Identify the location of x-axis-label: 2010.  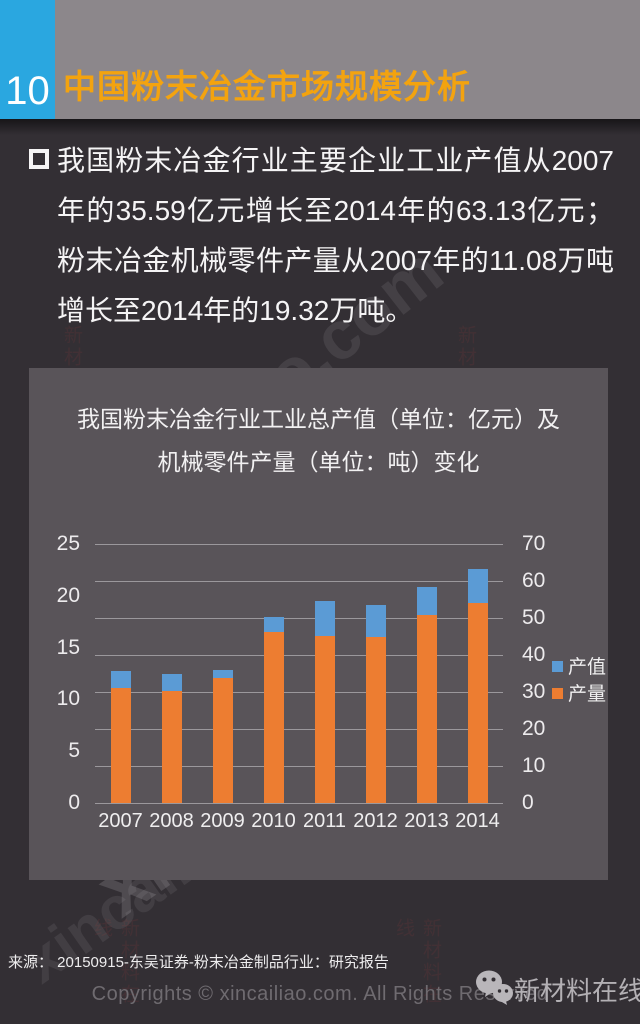
(273, 821).